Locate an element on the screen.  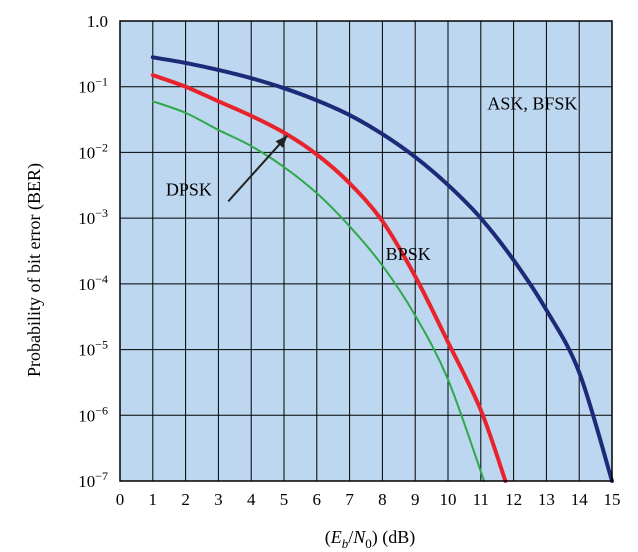
dpsk-arrow-line is located at coordinates (258, 168).